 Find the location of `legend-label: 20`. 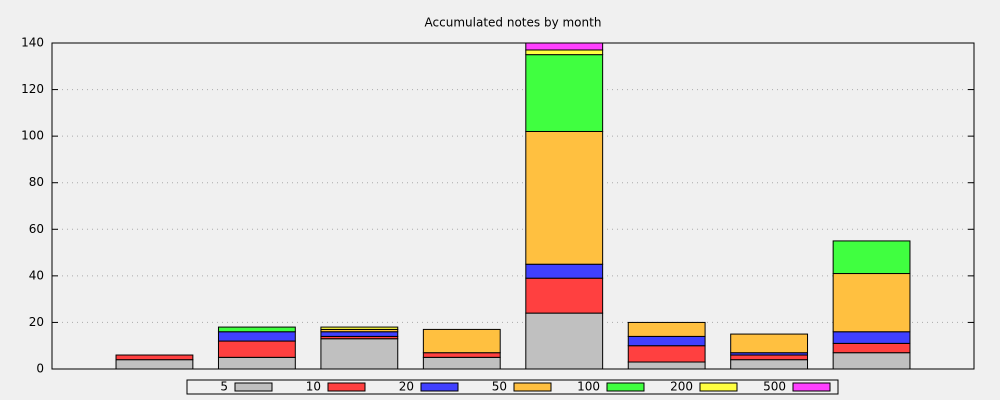

legend-label: 20 is located at coordinates (406, 387).